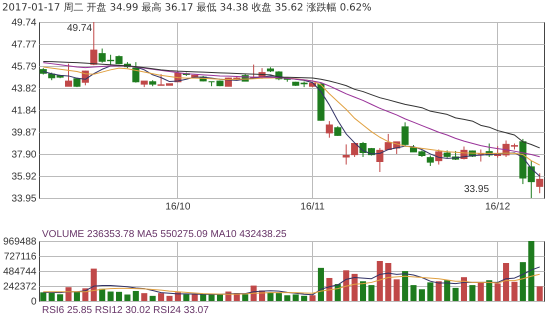 This screenshot has height=323, width=550. I want to click on y-tick-label: 47.77, so click(24, 44).